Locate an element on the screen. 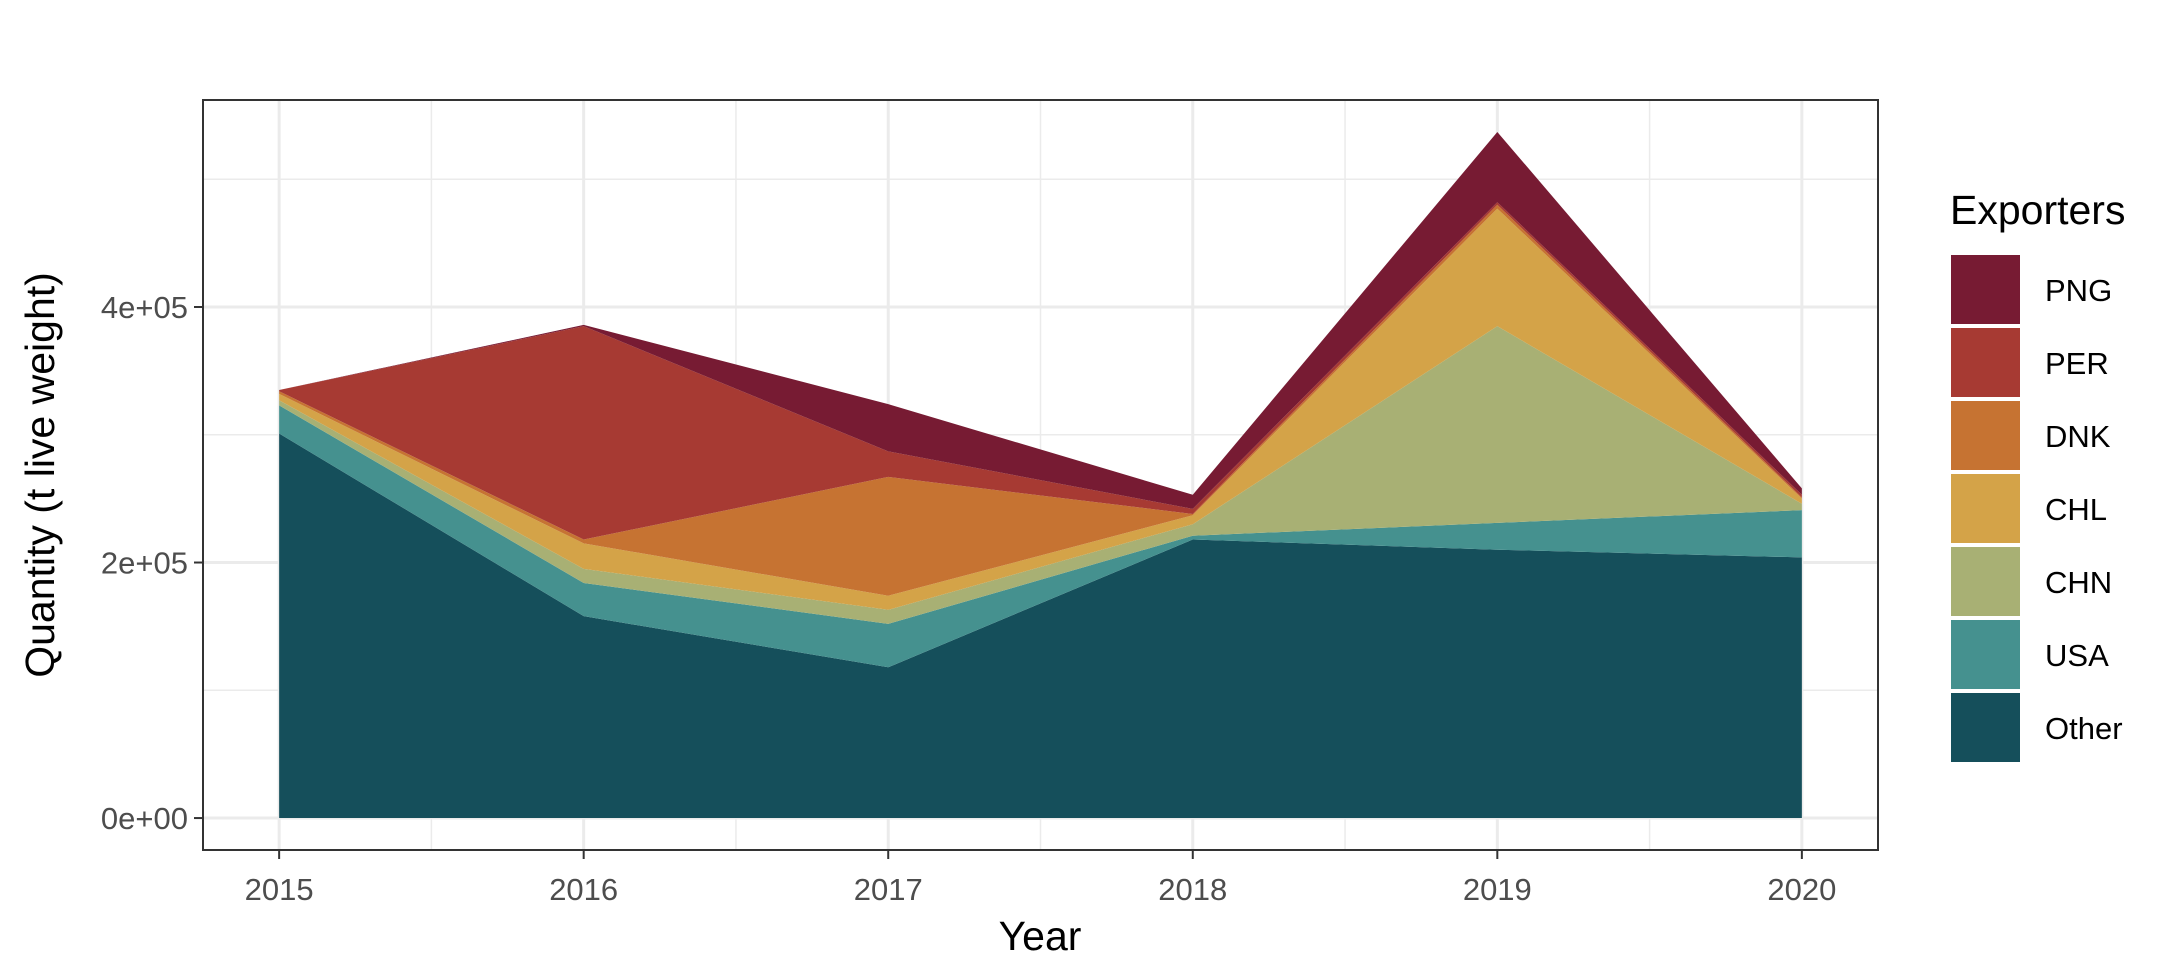  legend-title: Exporters is located at coordinates (2037, 210).